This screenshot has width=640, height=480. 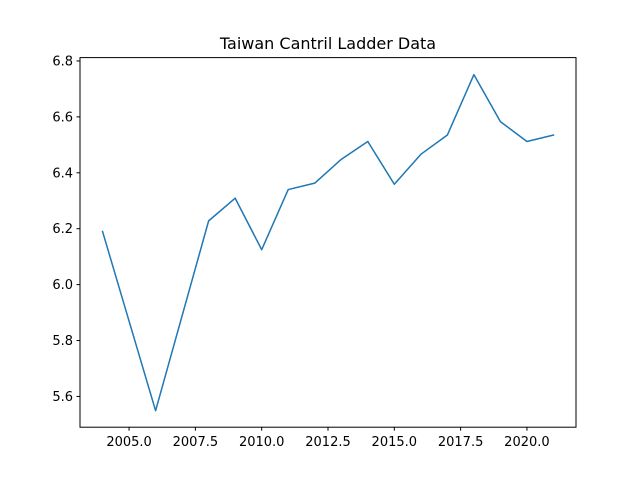 I want to click on y-tick-label: 5.6, so click(x=62, y=397).